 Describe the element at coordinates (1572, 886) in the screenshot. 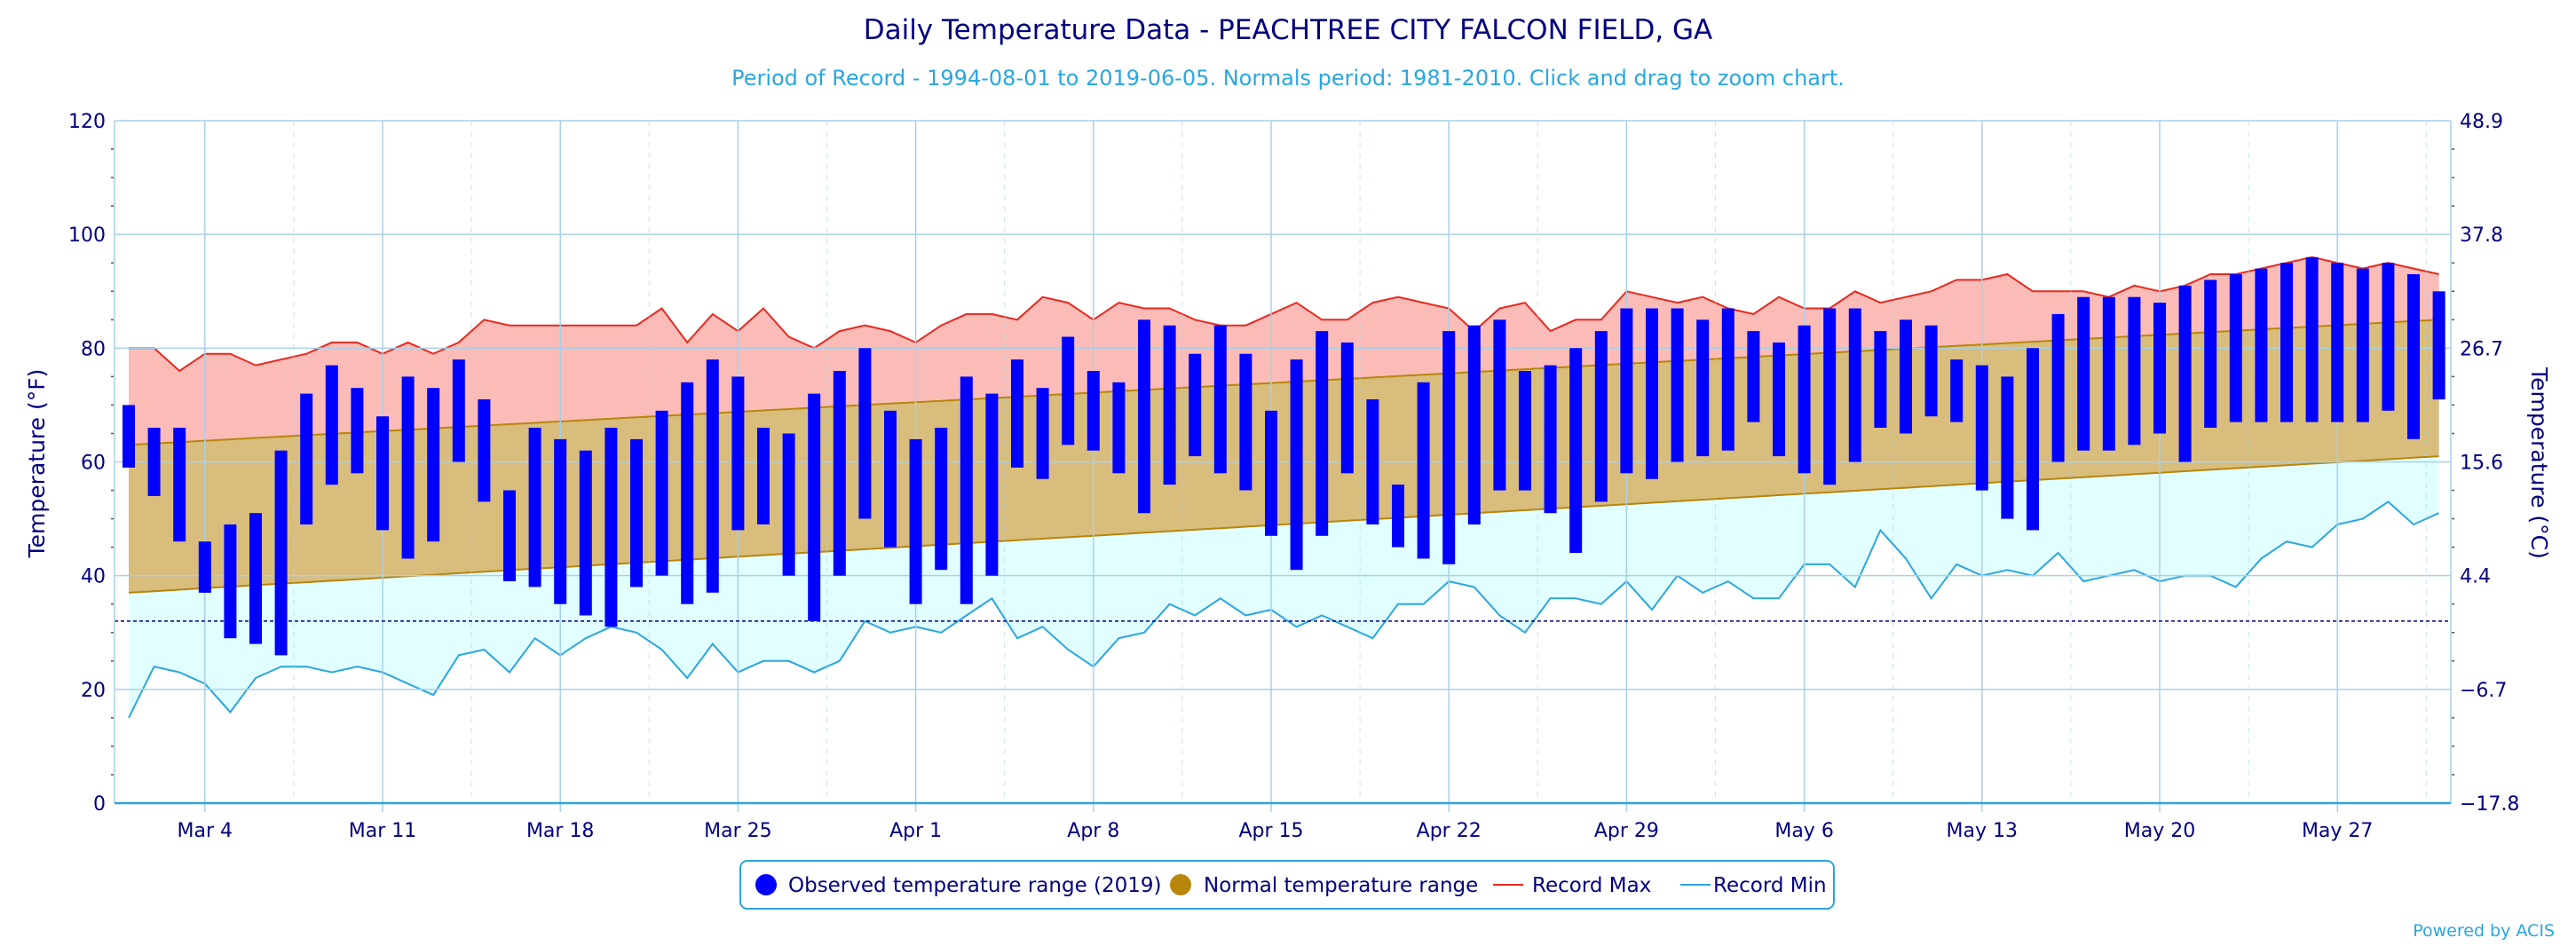

I see `legend-item-record-max: Record Max` at that location.